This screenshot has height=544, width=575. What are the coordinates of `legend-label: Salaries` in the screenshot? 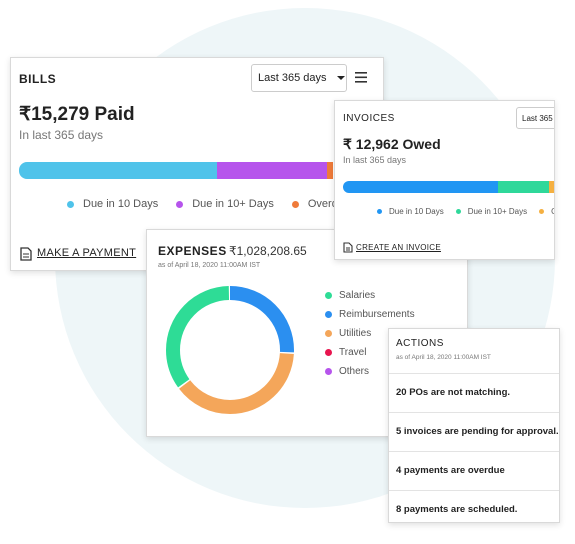 It's located at (357, 295).